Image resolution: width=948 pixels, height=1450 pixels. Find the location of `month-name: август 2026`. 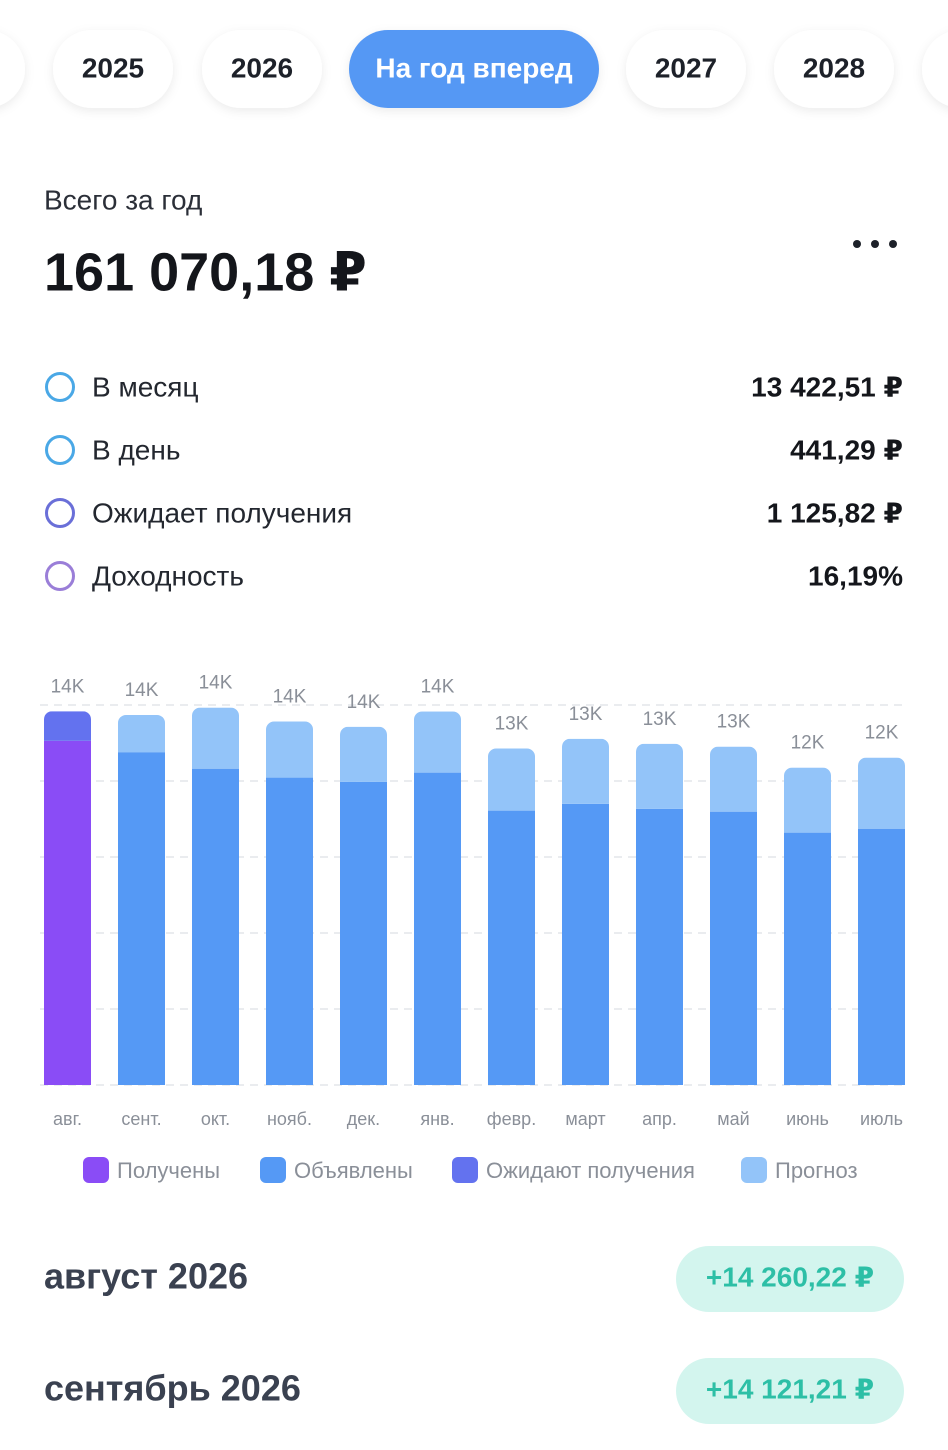

month-name: август 2026 is located at coordinates (146, 1276).